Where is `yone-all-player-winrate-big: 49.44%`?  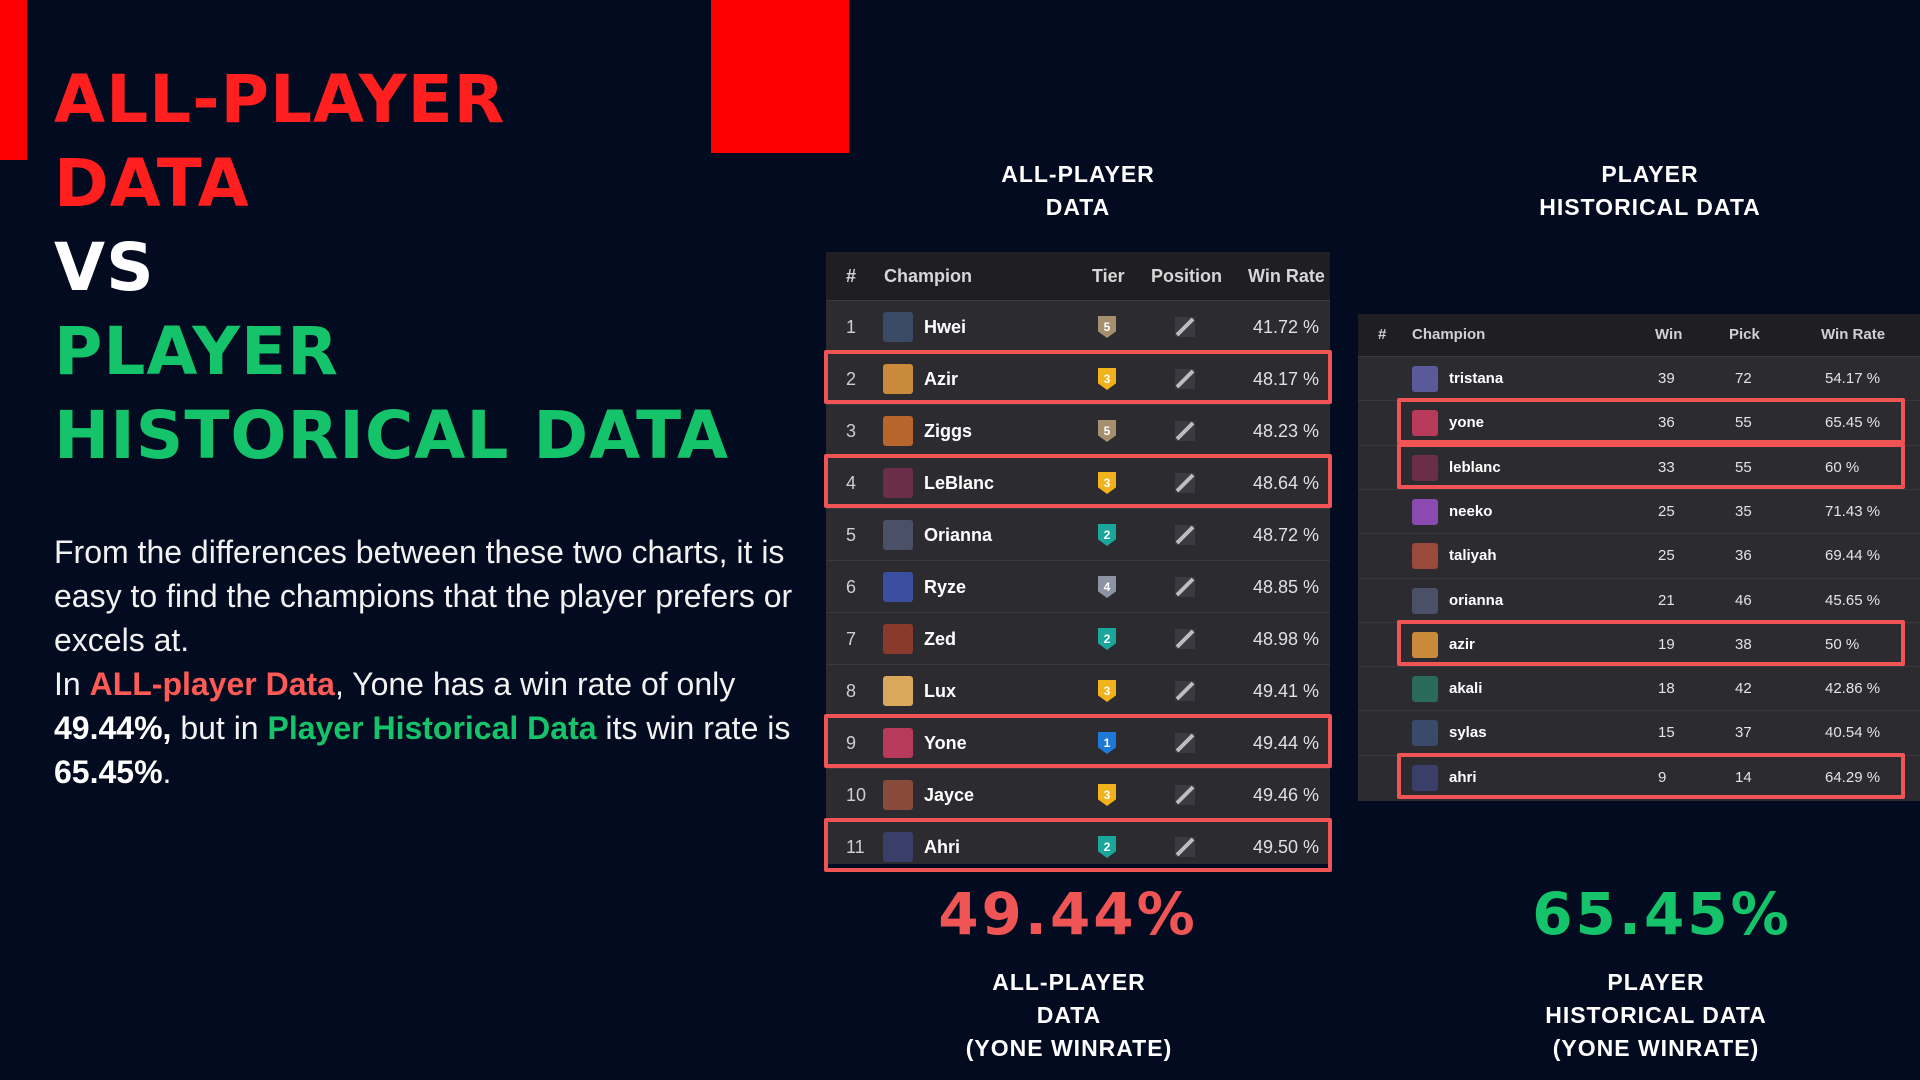 yone-all-player-winrate-big: 49.44% is located at coordinates (1068, 914).